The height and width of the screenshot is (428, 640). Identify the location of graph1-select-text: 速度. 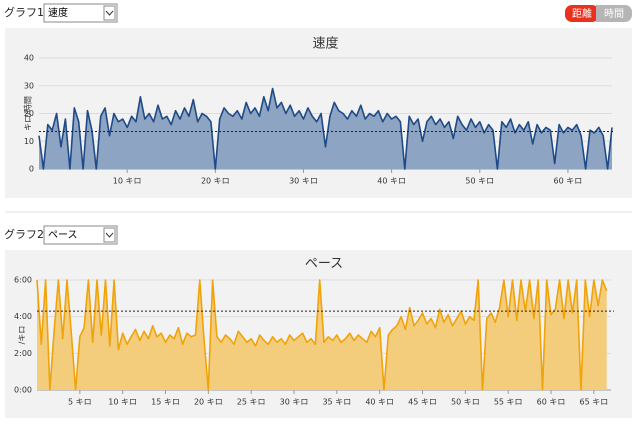
(58, 12).